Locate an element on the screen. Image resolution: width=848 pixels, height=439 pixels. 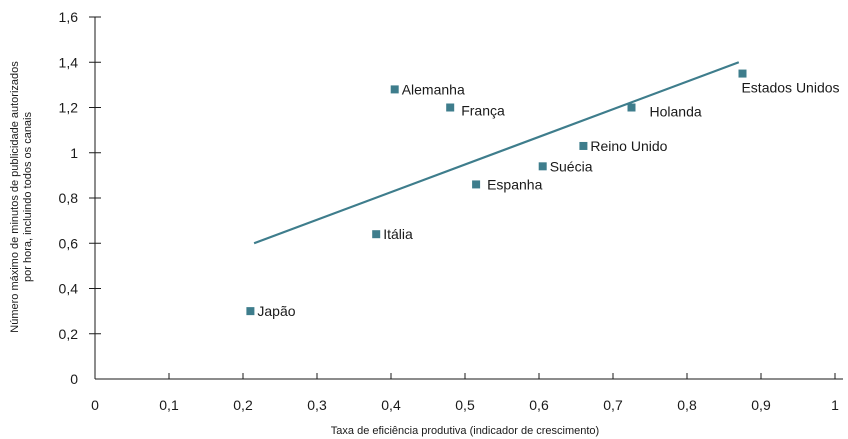
y-tick-label: 0,8 is located at coordinates (69, 198).